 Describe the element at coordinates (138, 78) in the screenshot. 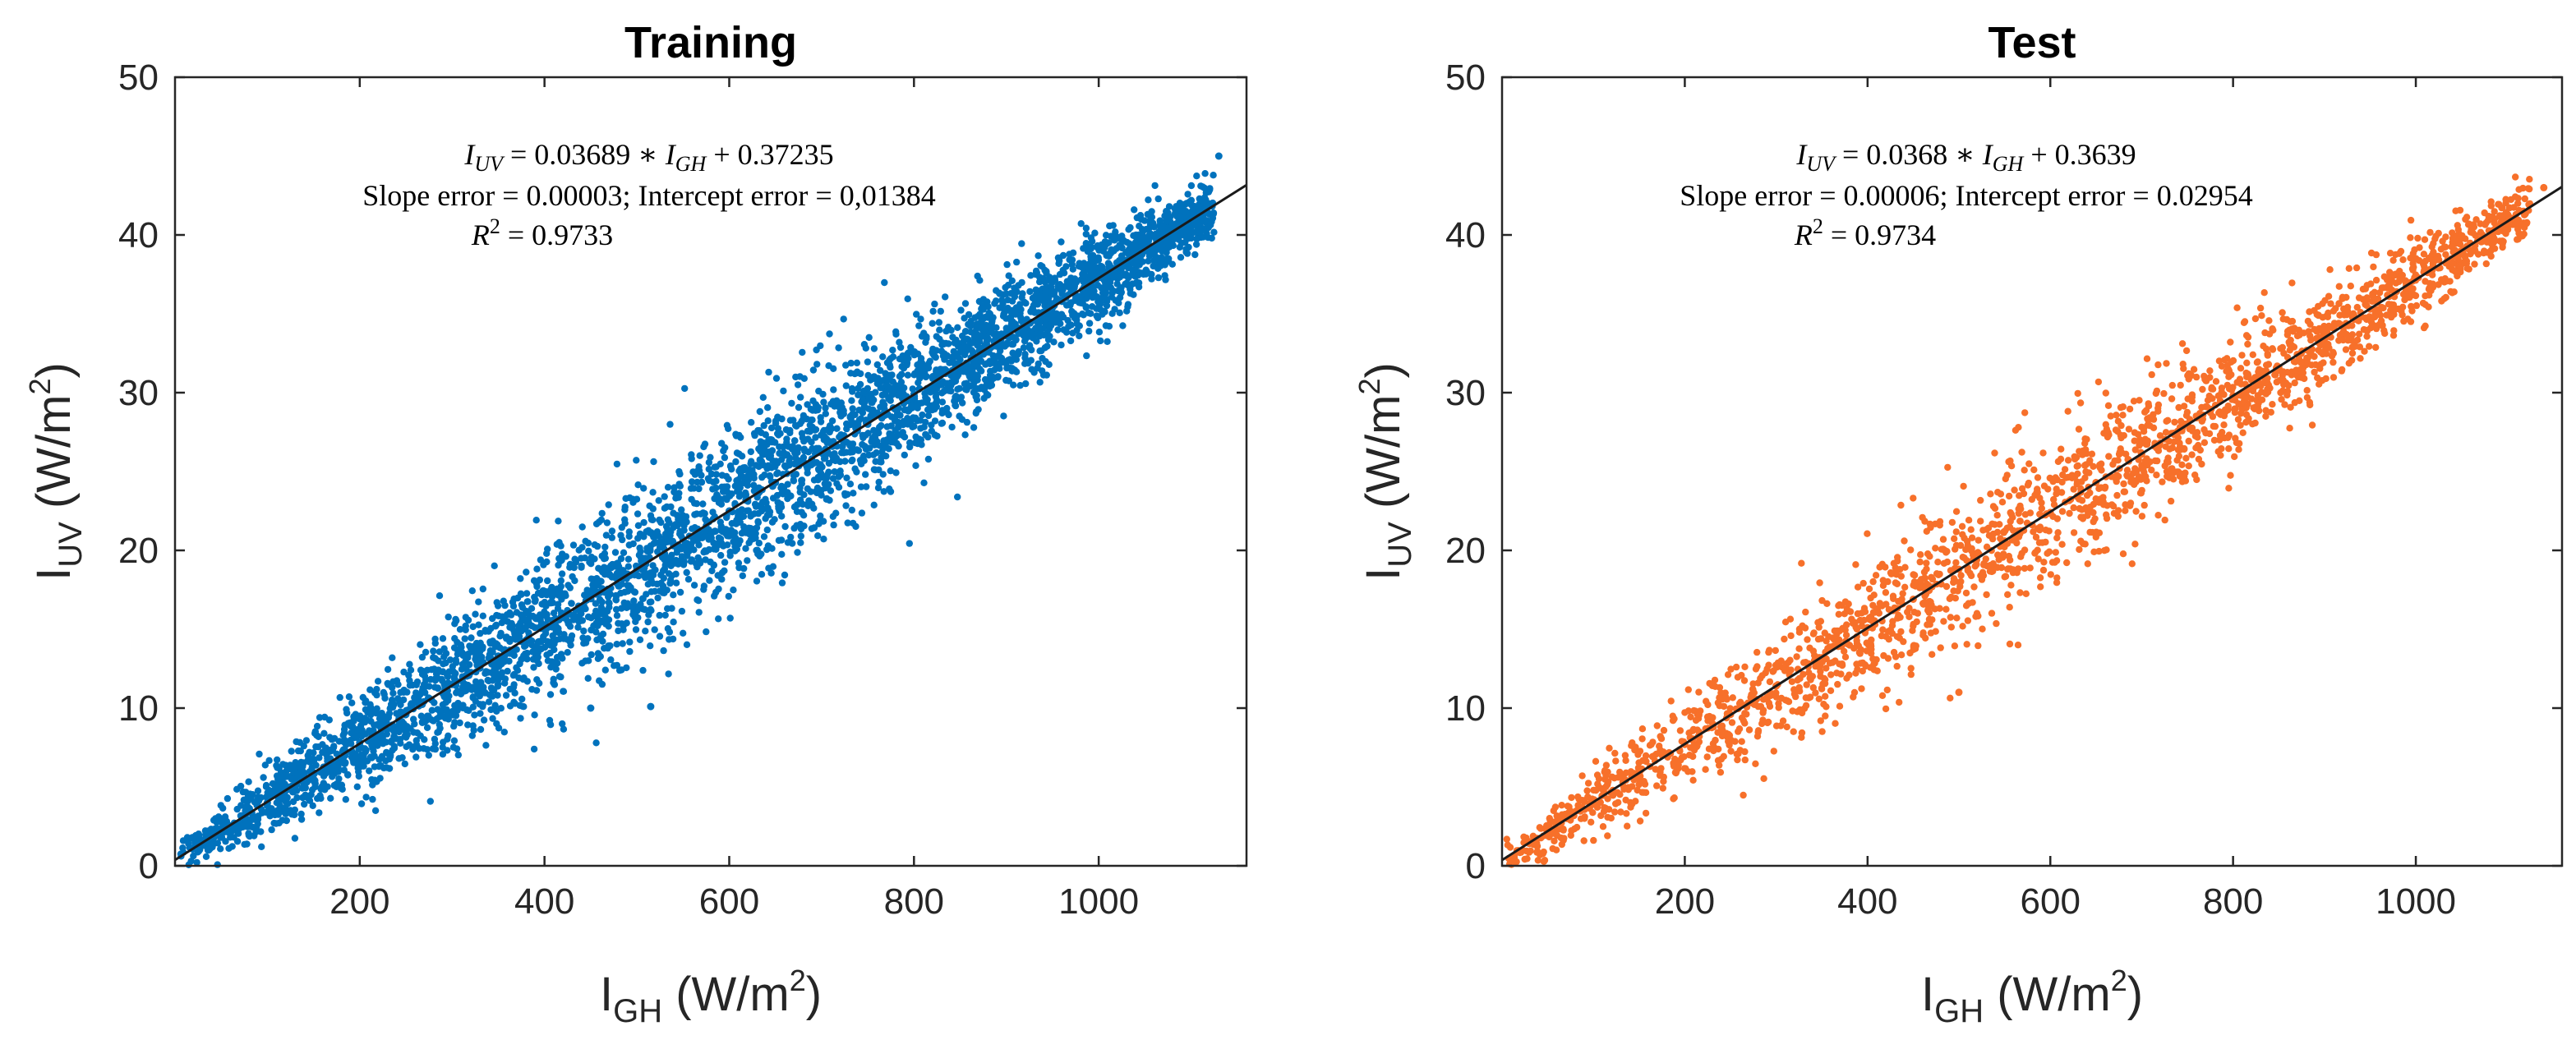

I see `y-tick-label: 50` at that location.